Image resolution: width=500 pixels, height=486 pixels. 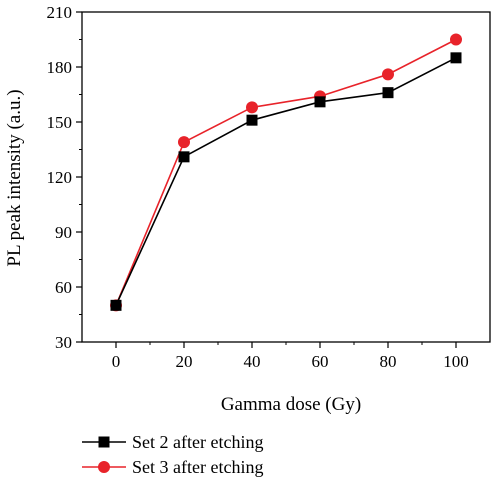 What do you see at coordinates (252, 361) in the screenshot?
I see `x-tick-label: 40` at bounding box center [252, 361].